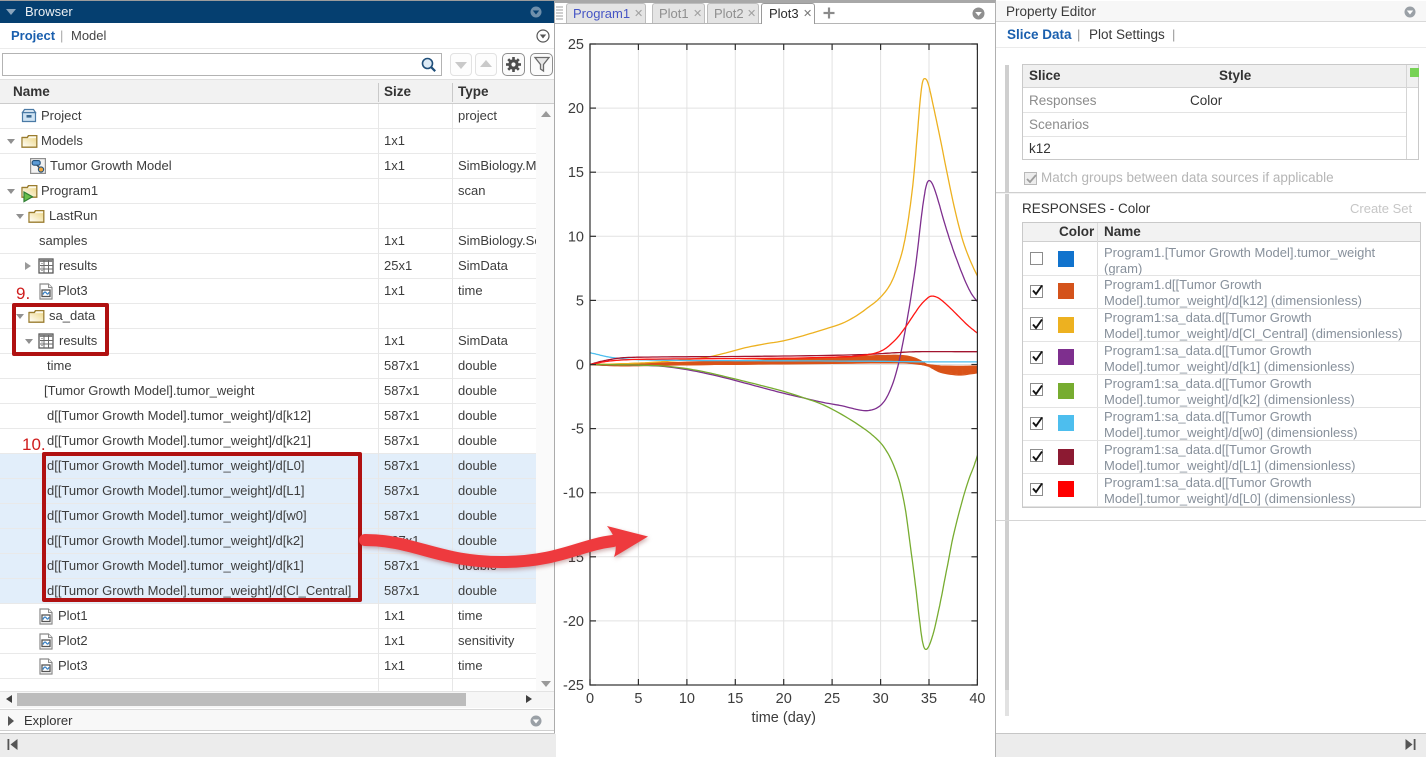 This screenshot has height=757, width=1426. What do you see at coordinates (573, 494) in the screenshot?
I see `svg-text: -10` at bounding box center [573, 494].